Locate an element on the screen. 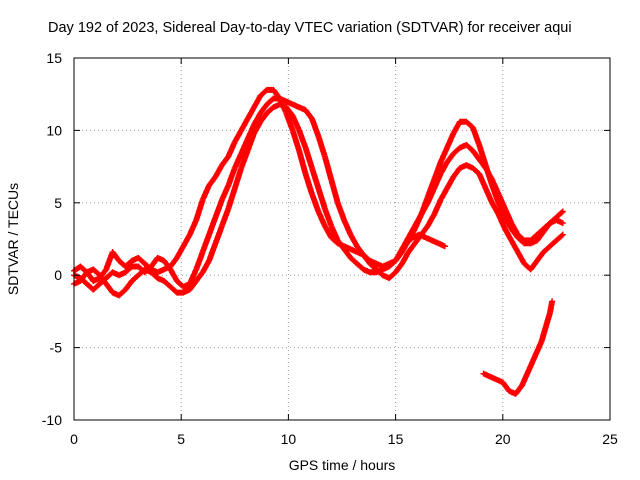 Image resolution: width=640 pixels, height=480 pixels. x-tick-label: 20 is located at coordinates (503, 439).